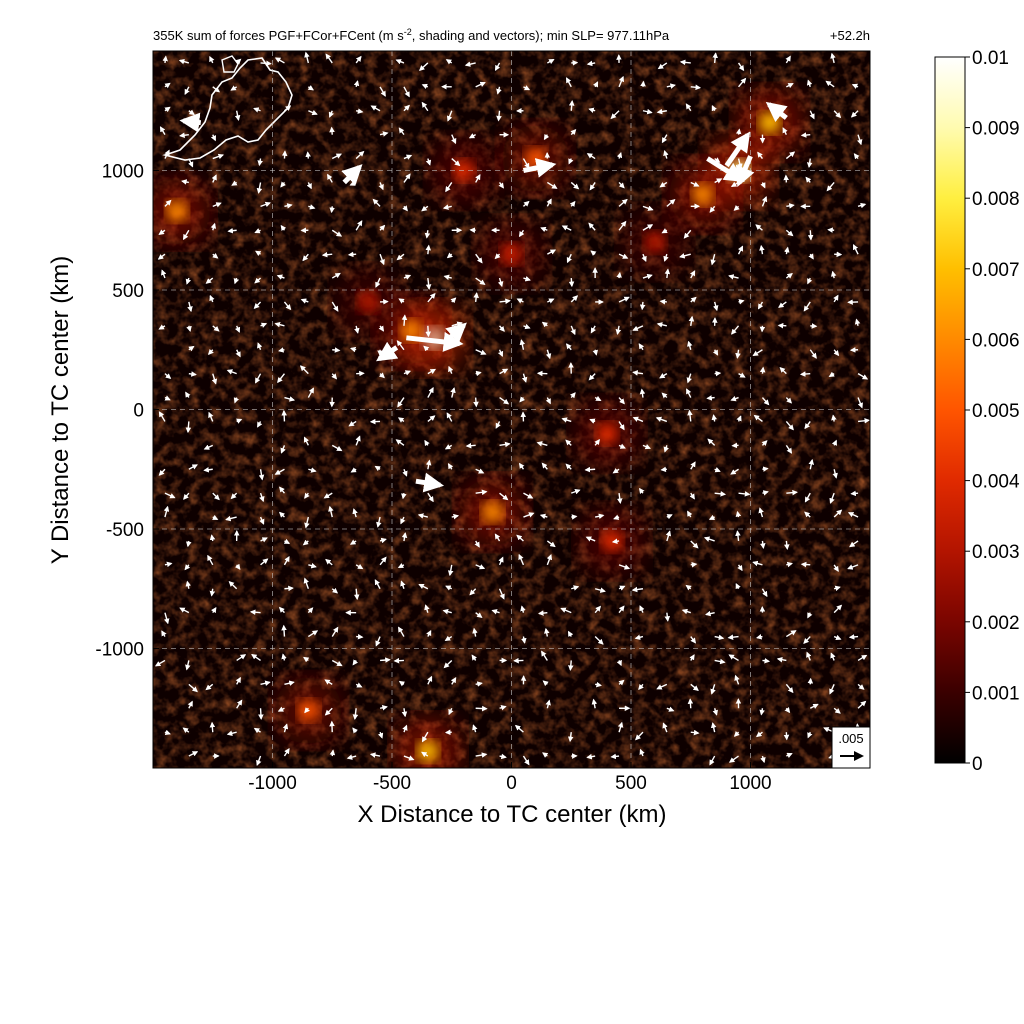 This screenshot has height=1024, width=1024. I want to click on x-tick-label: 0, so click(511, 783).